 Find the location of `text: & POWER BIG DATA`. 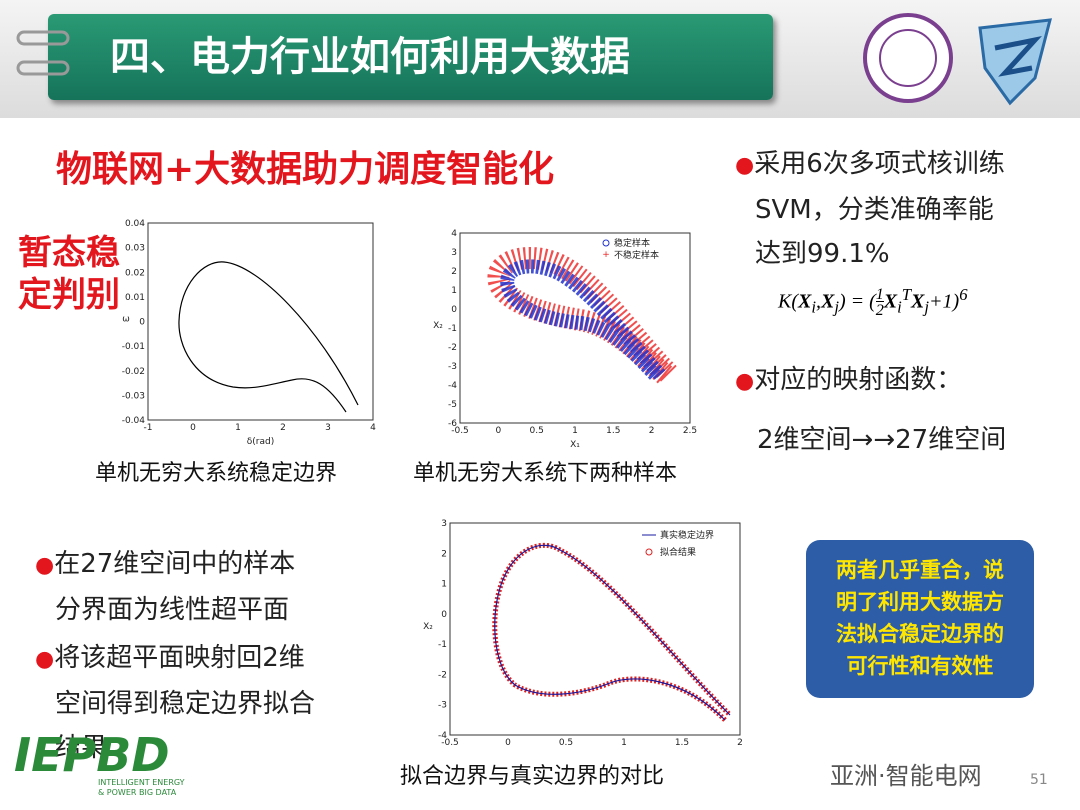

text: & POWER BIG DATA is located at coordinates (137, 792).